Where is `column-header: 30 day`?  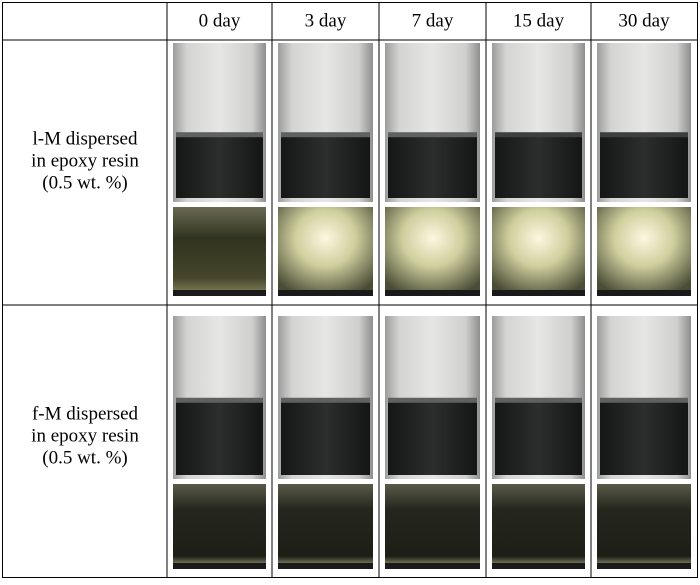 column-header: 30 day is located at coordinates (644, 20).